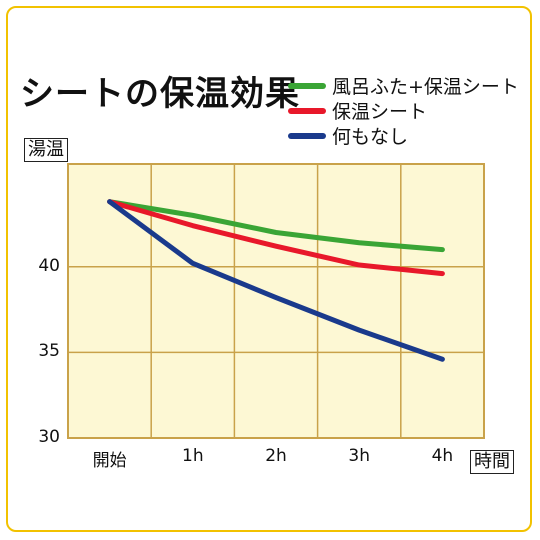 This screenshot has height=540, width=540. I want to click on legend-label-series-0: 風呂ふた+保温シート, so click(425, 87).